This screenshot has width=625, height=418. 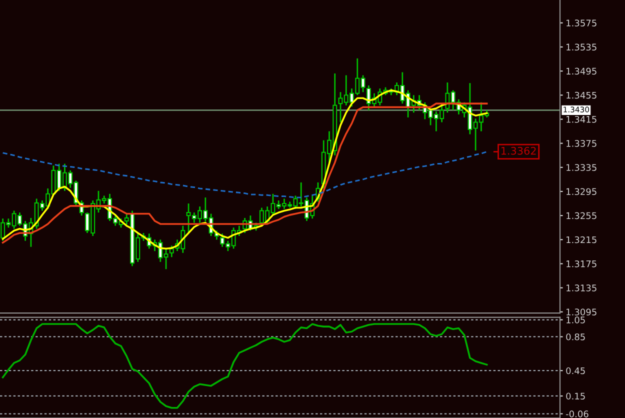 What do you see at coordinates (575, 320) in the screenshot?
I see `y-tick-label: 1.05` at bounding box center [575, 320].